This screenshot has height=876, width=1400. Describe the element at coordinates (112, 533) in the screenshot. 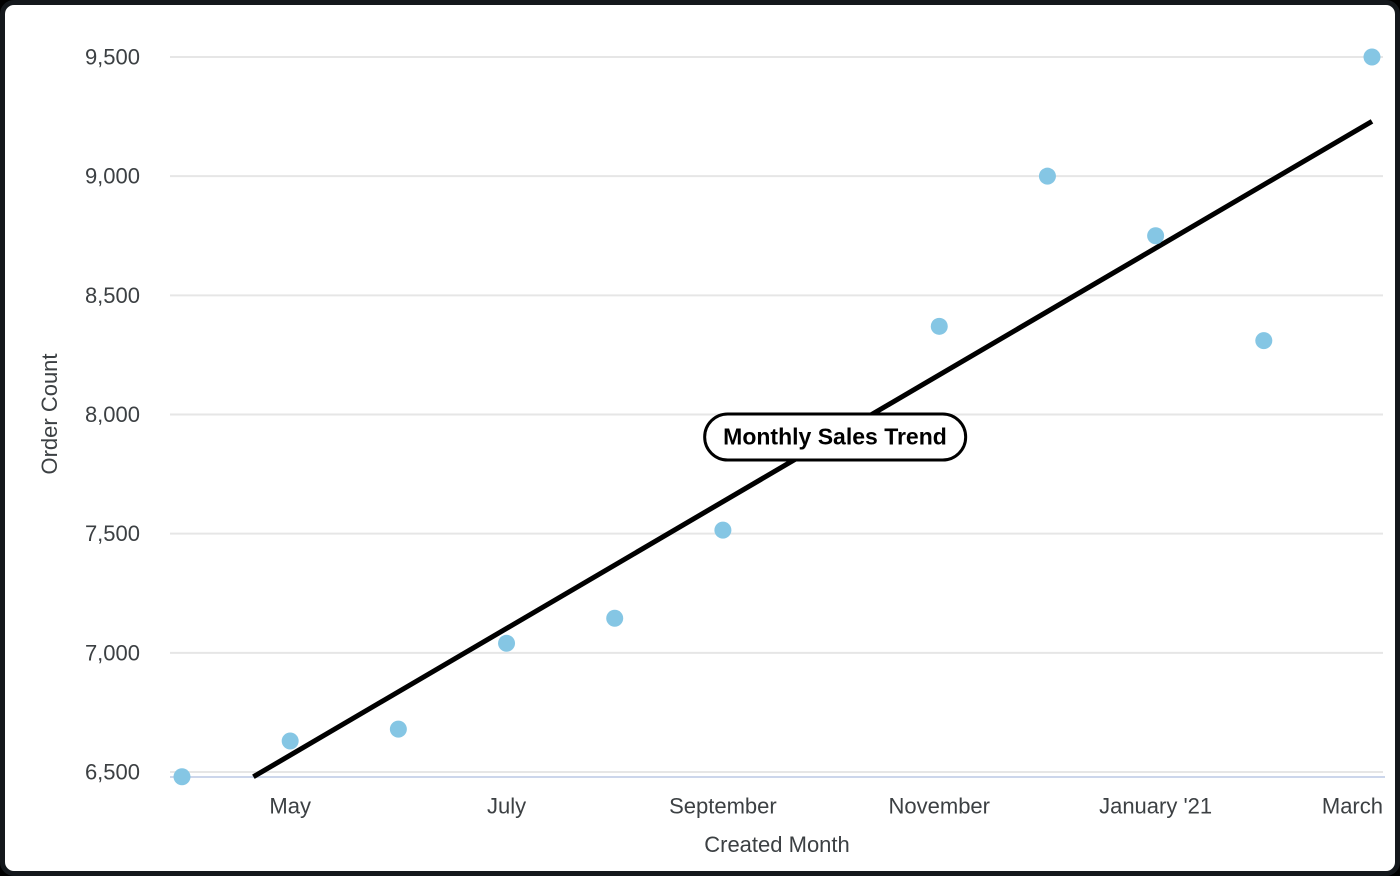

I see `y-tick-label: 7,500` at that location.